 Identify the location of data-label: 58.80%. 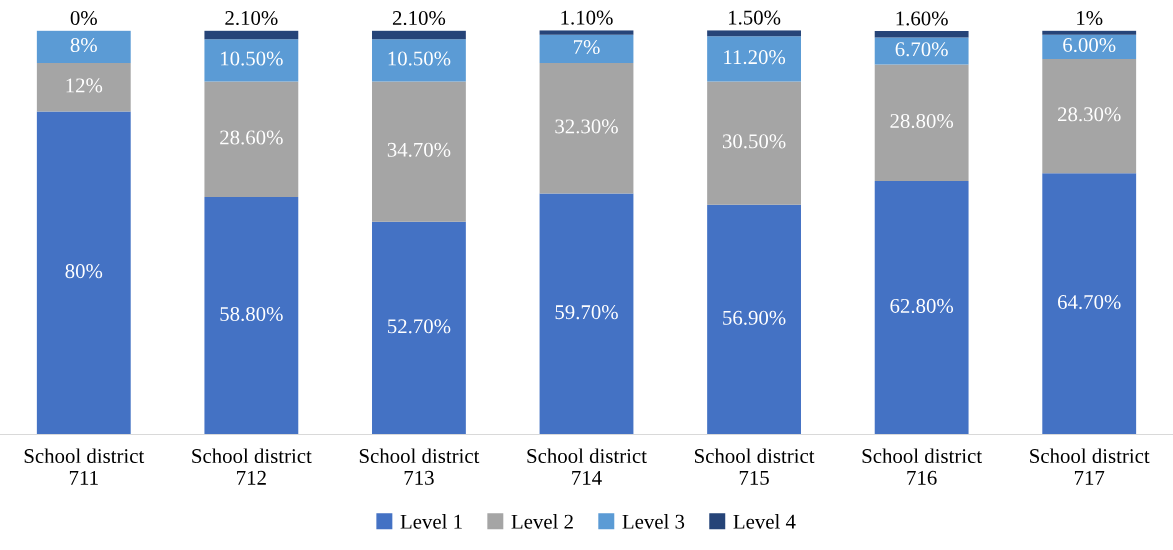
(251, 314).